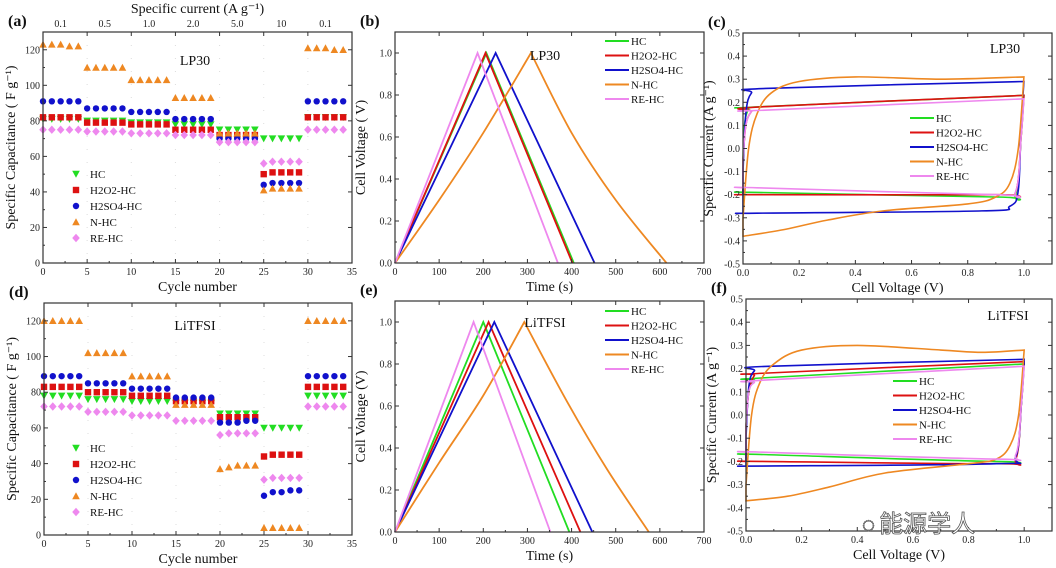 The height and width of the screenshot is (568, 1056). I want to click on series-line-H2O2-HC, so click(488, 426).